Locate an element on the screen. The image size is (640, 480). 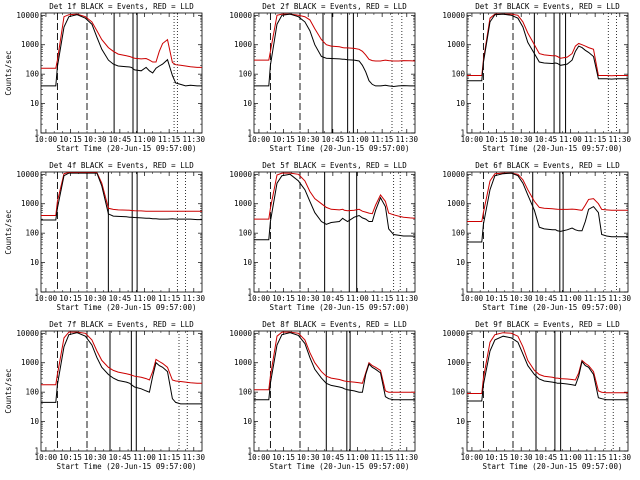
panel-title: Det 3f BLACK = Events, RED = LLD is located at coordinates (547, 6).